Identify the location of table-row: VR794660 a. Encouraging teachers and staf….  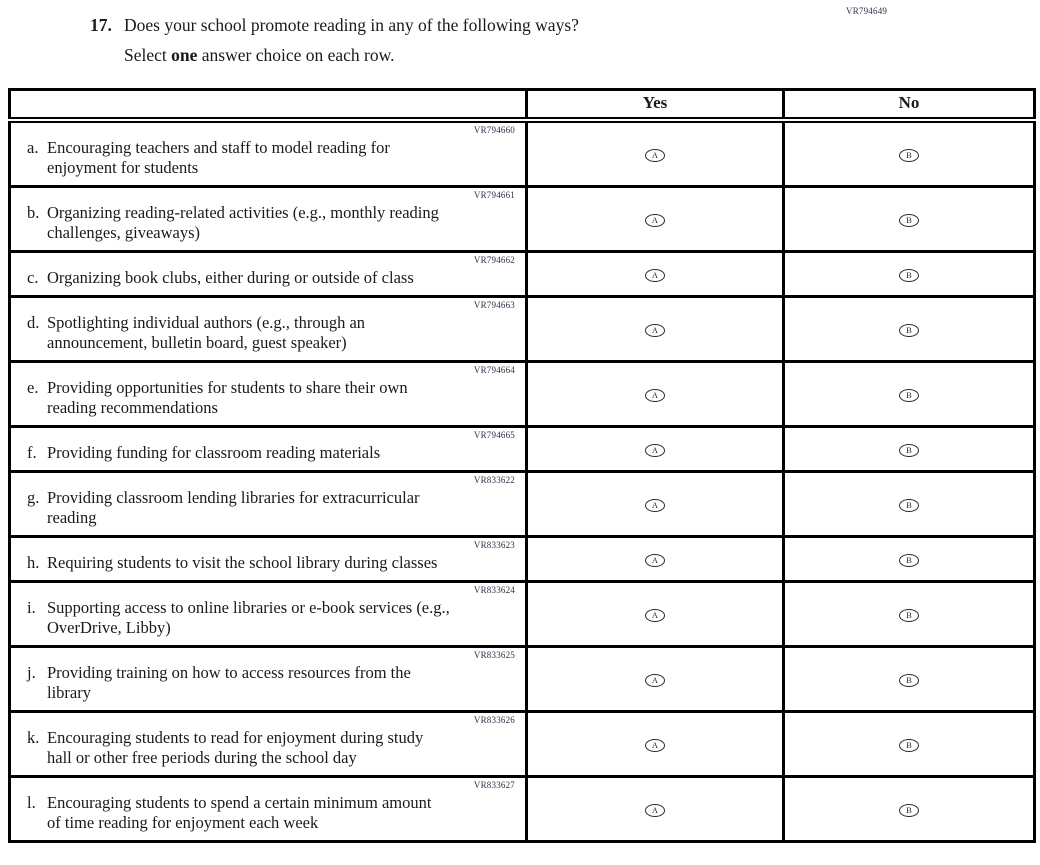
(522, 153).